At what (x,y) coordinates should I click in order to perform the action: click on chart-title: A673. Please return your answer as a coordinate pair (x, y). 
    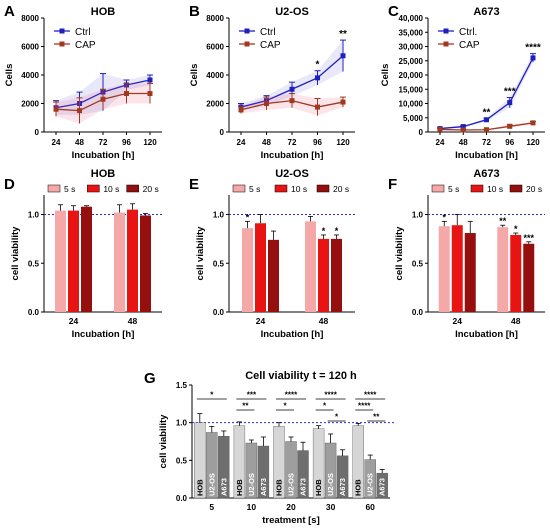
    Looking at the image, I should click on (486, 12).